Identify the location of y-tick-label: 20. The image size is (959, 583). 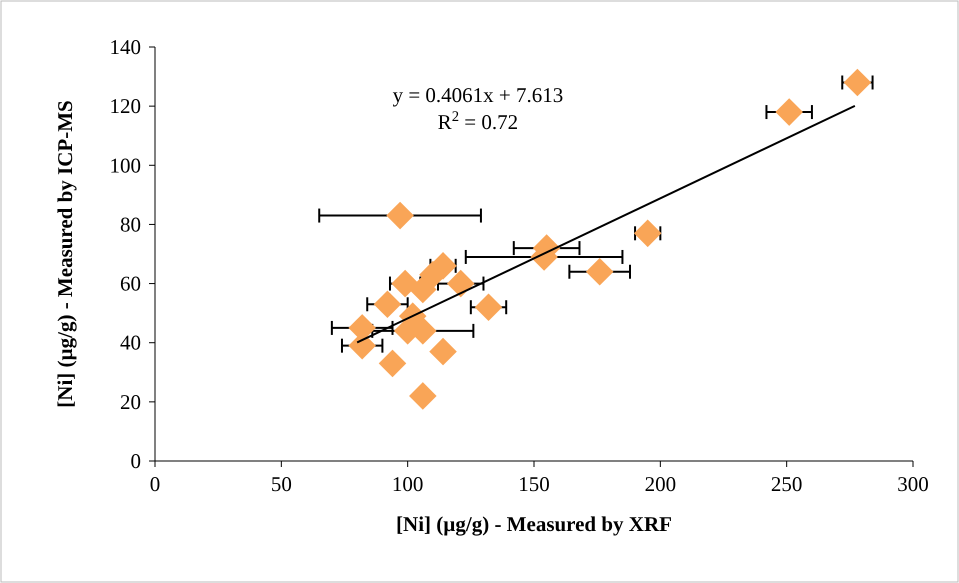
(130, 402).